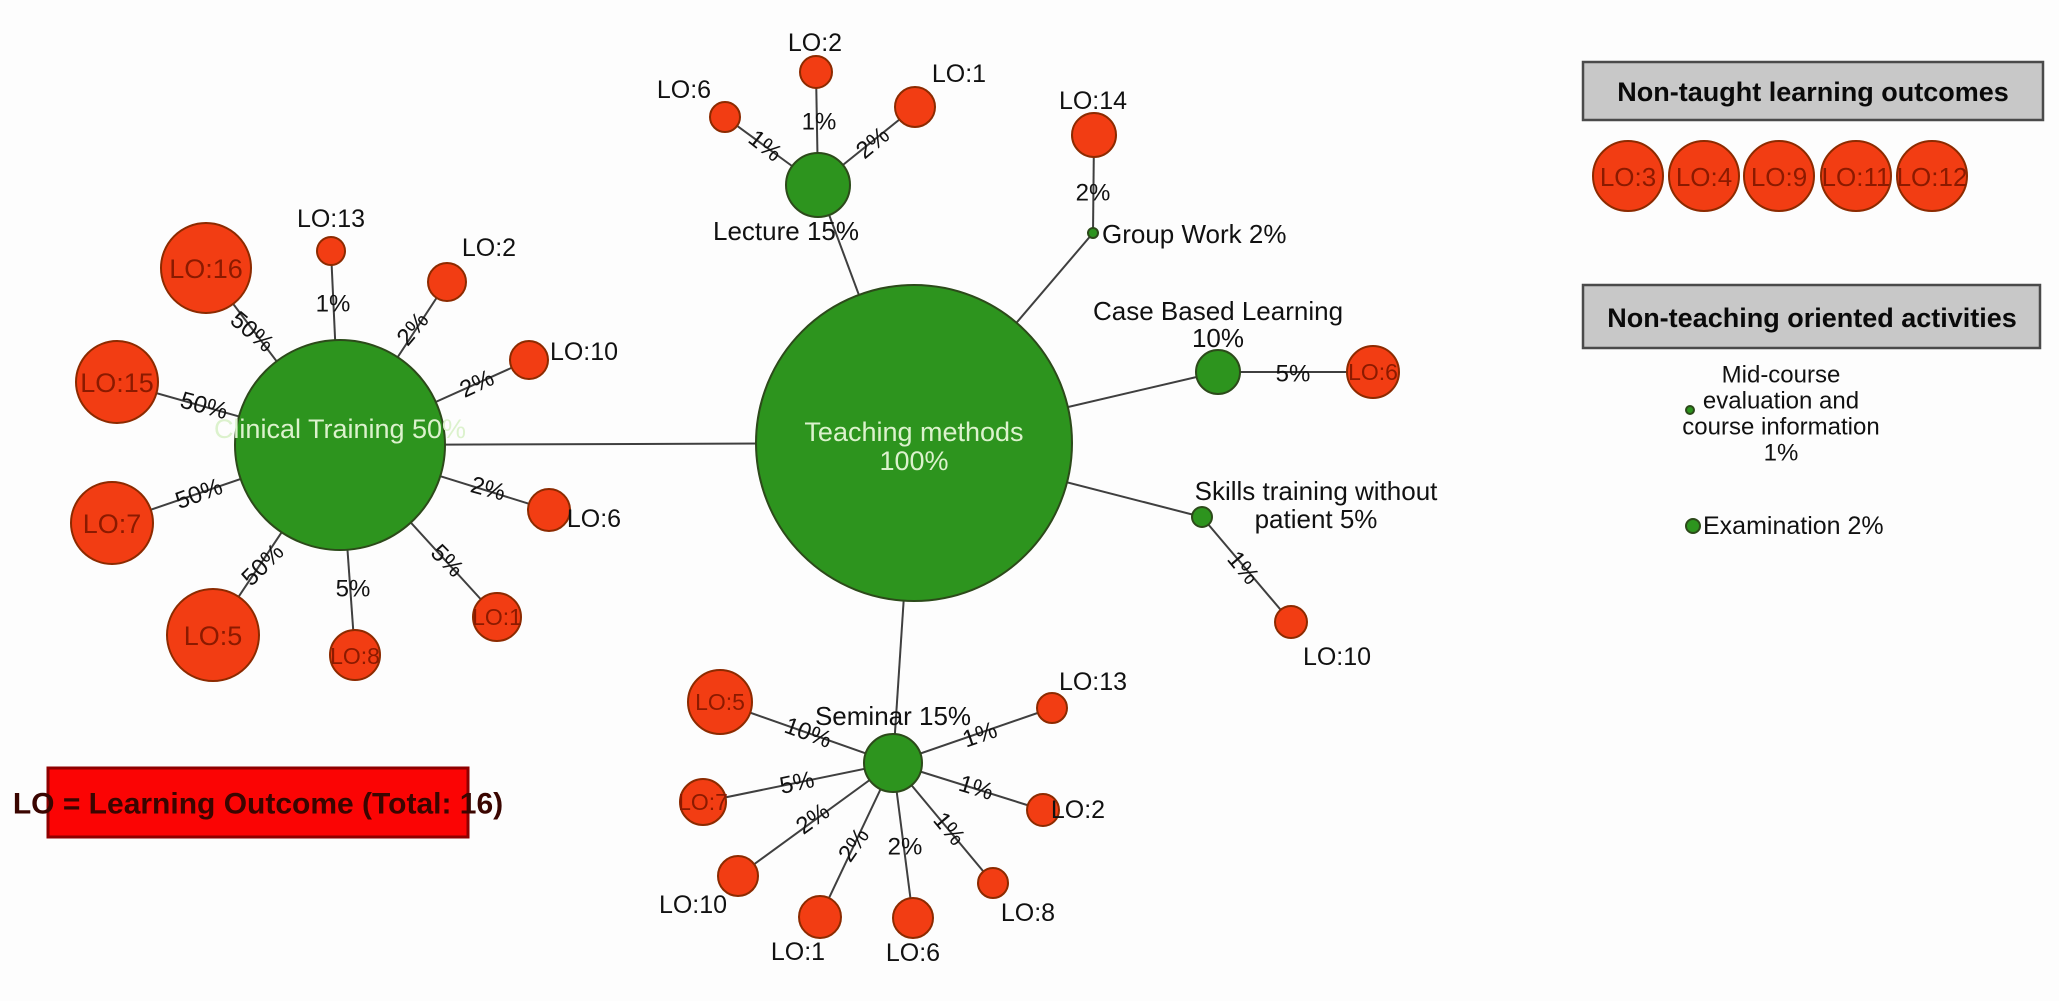 This screenshot has height=1001, width=2059. What do you see at coordinates (1246, 347) in the screenshot?
I see `case-based-cluster: Case Based Learning 10% 5% LO:6` at bounding box center [1246, 347].